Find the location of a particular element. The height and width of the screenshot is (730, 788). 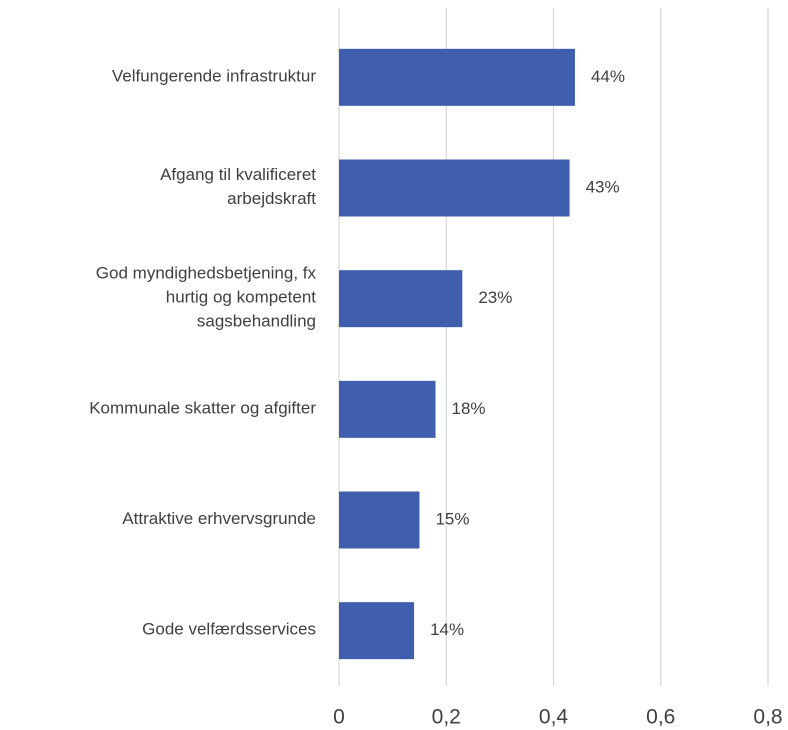

data-label: 18% is located at coordinates (469, 408).